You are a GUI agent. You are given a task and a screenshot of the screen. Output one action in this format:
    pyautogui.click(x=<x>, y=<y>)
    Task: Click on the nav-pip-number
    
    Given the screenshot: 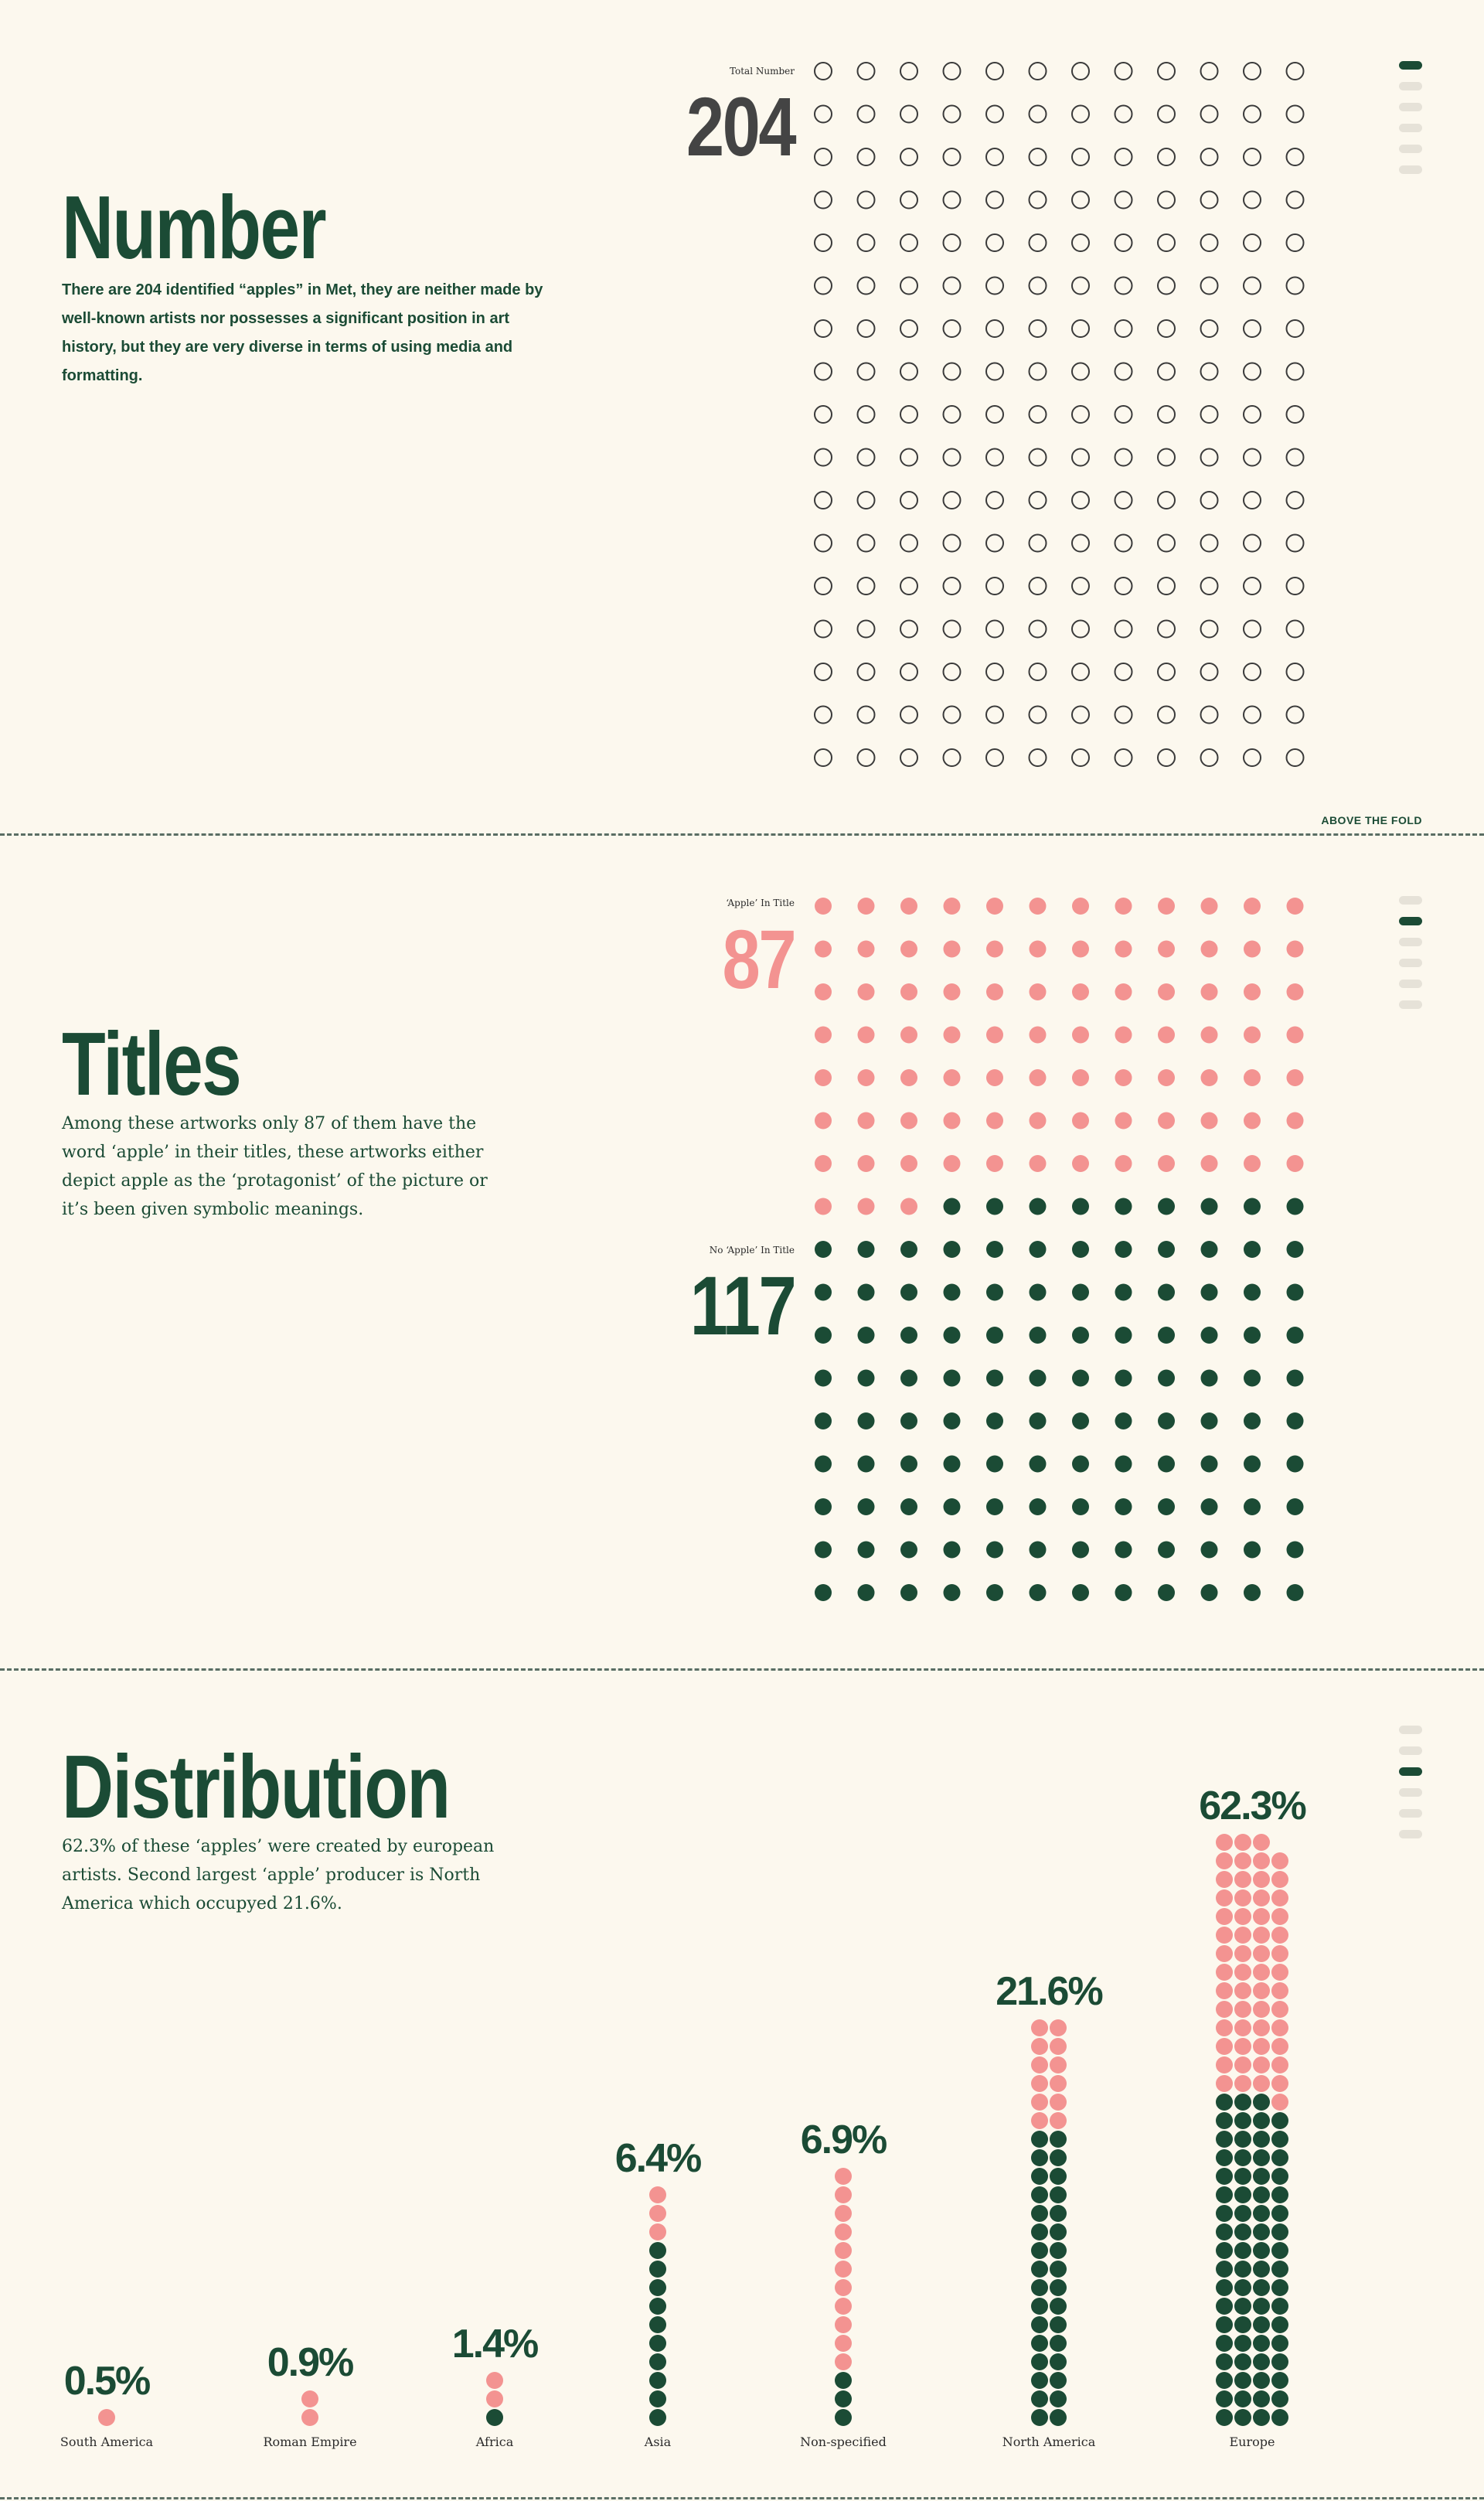 What is the action you would take?
    pyautogui.click(x=1410, y=65)
    